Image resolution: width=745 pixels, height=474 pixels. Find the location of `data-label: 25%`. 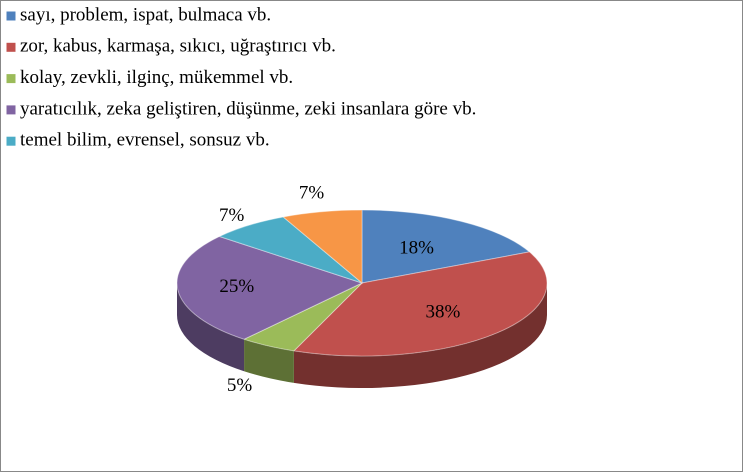

data-label: 25% is located at coordinates (236, 286).